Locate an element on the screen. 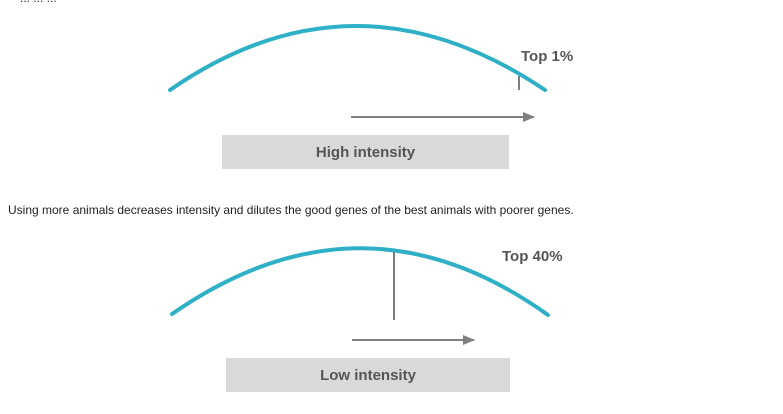 The width and height of the screenshot is (783, 414). distribution-curve-high is located at coordinates (357, 58).